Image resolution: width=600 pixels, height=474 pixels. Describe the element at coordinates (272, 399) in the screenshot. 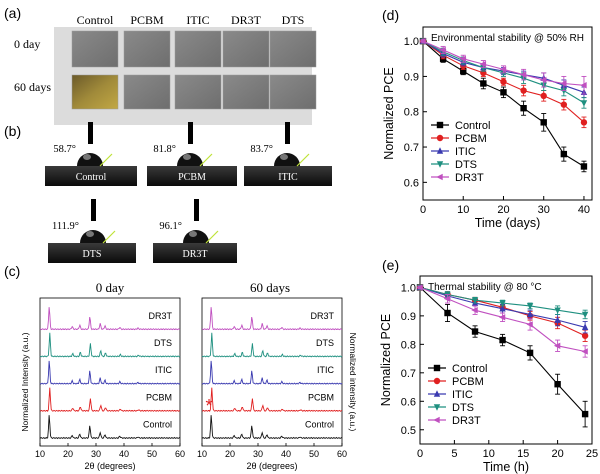

I see `xrd-trace-pcbm` at that location.